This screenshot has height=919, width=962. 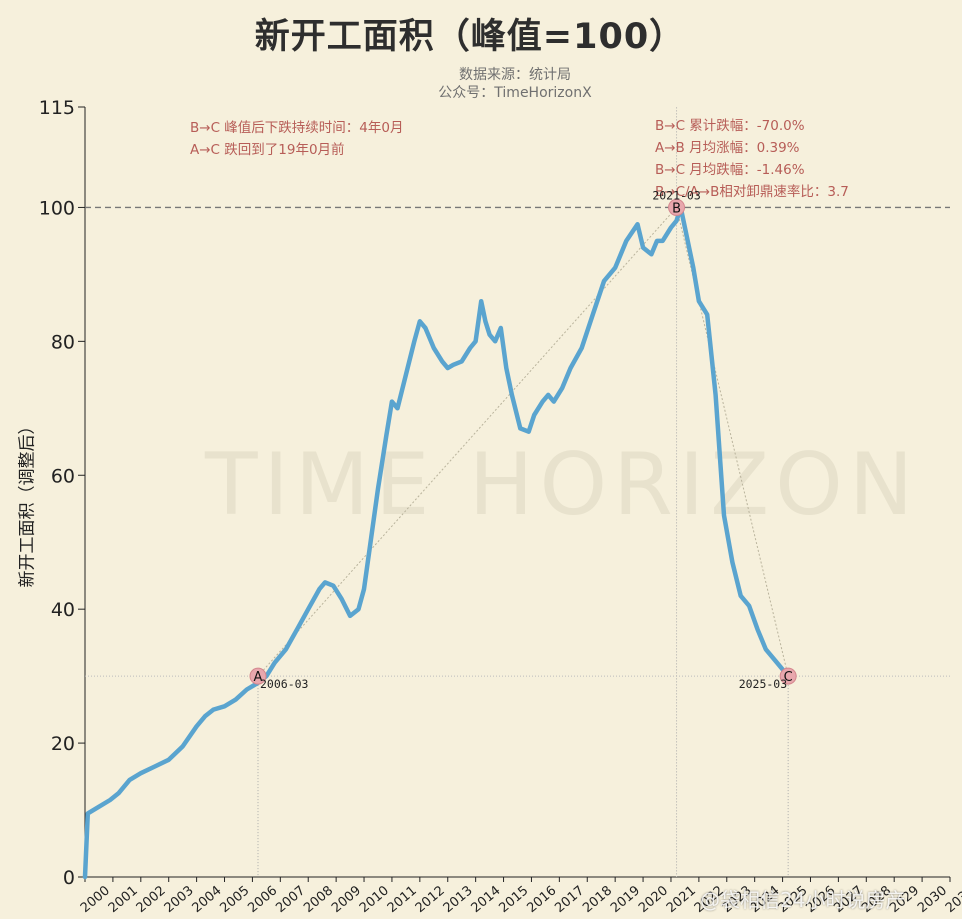 What do you see at coordinates (179, 899) in the screenshot?
I see `x-tick-label: 2003` at bounding box center [179, 899].